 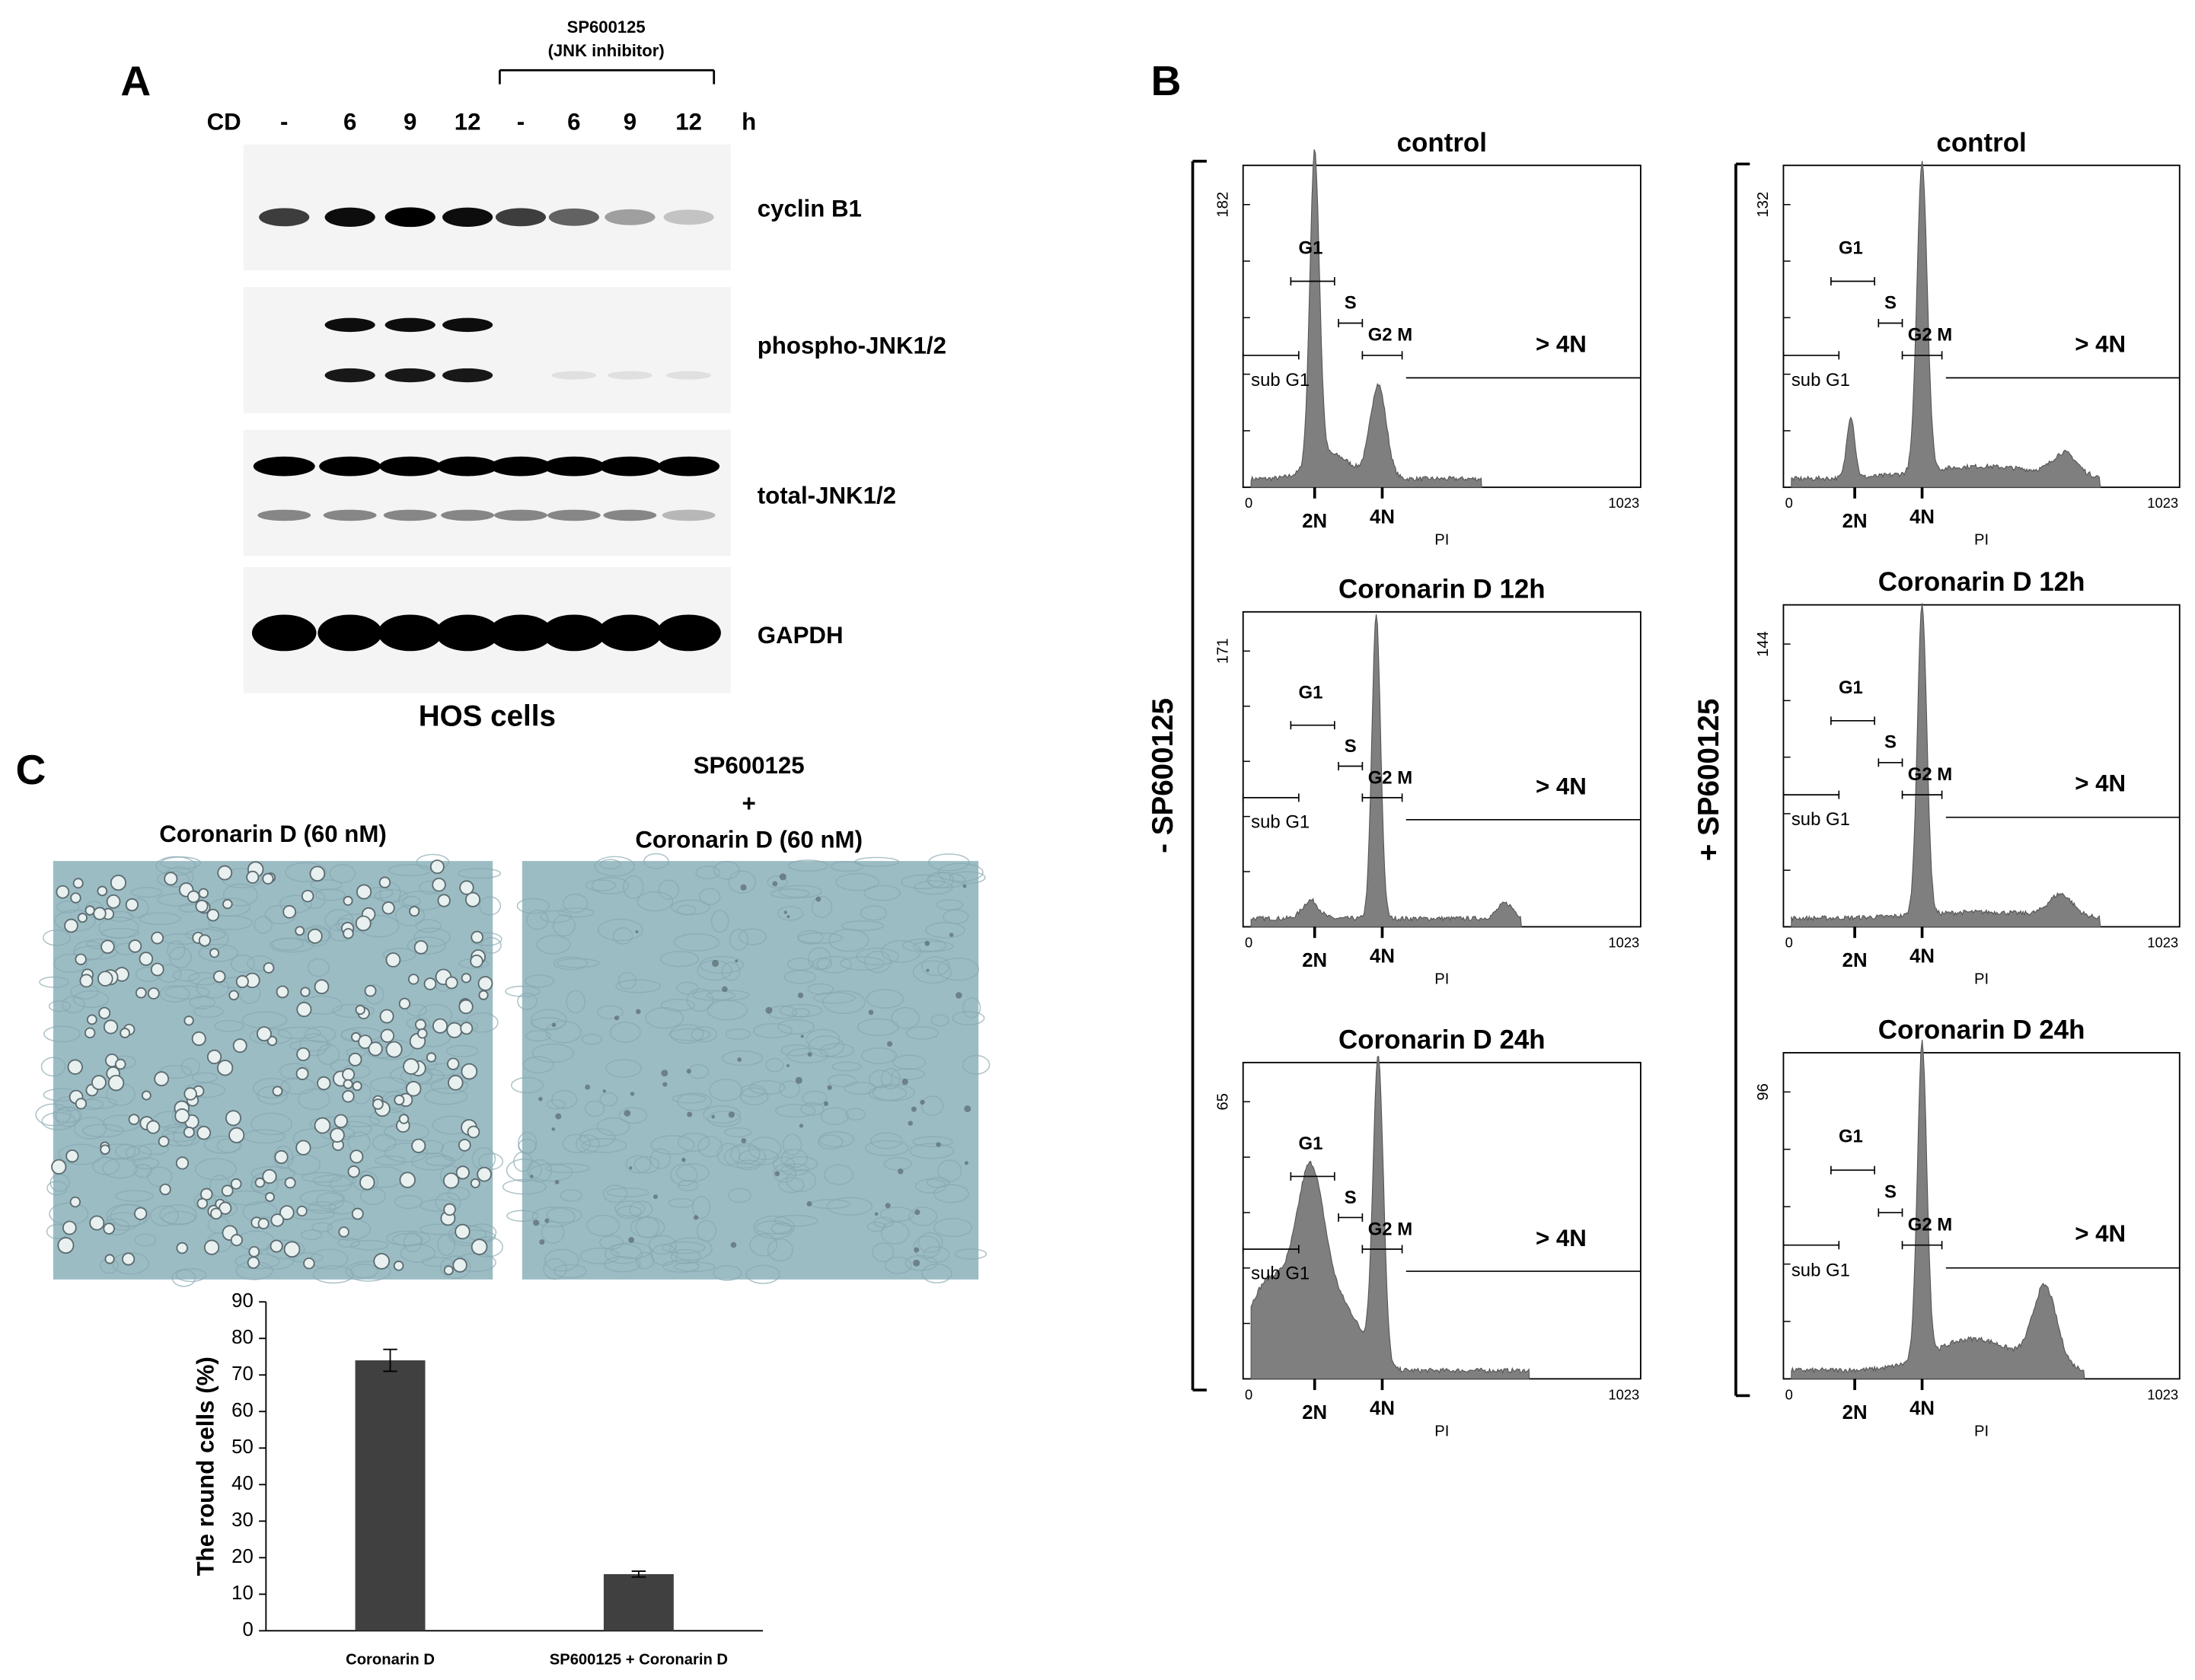 What do you see at coordinates (284, 121) in the screenshot?
I see `lane-label: -` at bounding box center [284, 121].